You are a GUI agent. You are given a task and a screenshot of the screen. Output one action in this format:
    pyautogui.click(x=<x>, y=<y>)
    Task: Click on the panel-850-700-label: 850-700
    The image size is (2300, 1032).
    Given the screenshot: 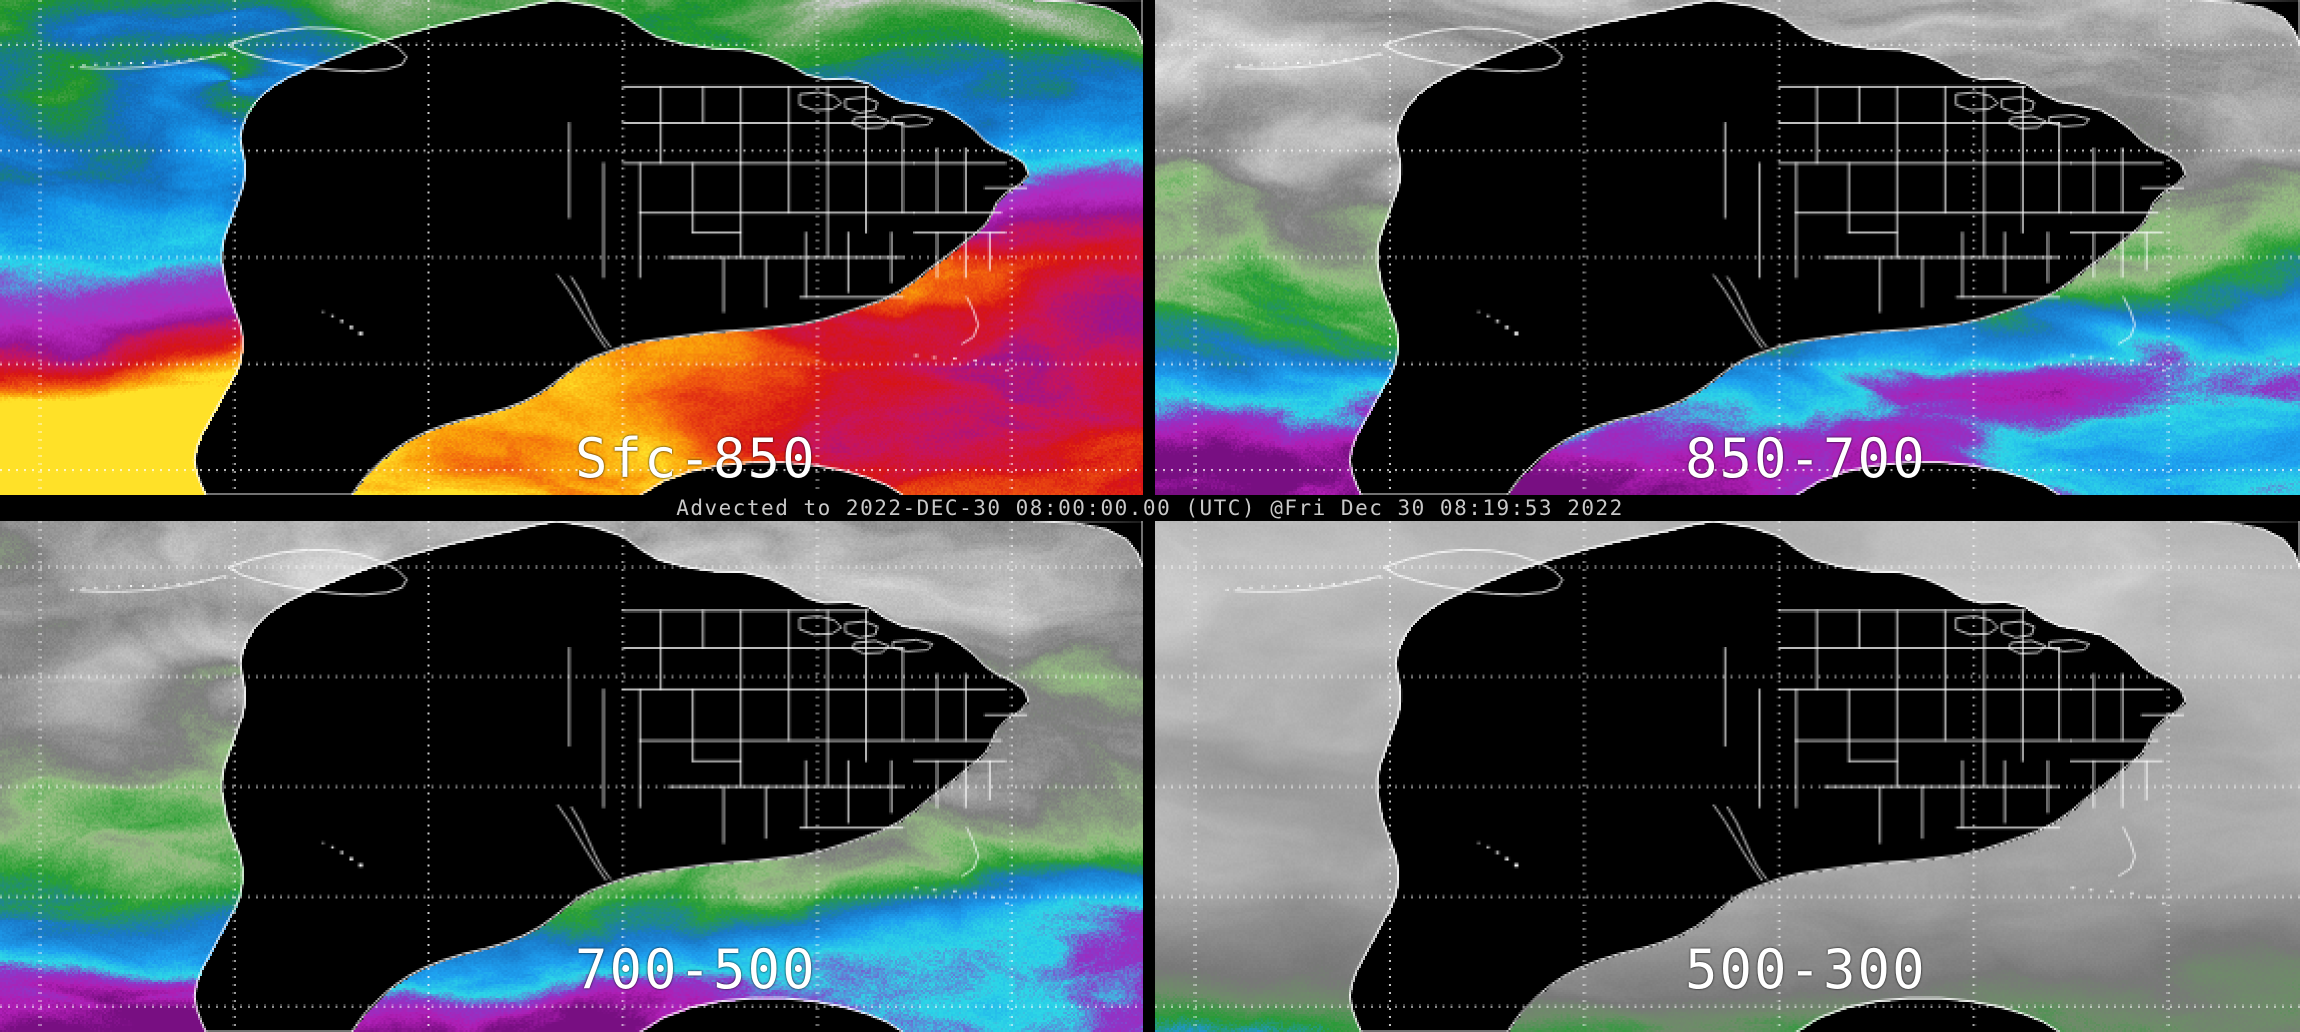 What is the action you would take?
    pyautogui.click(x=1806, y=458)
    